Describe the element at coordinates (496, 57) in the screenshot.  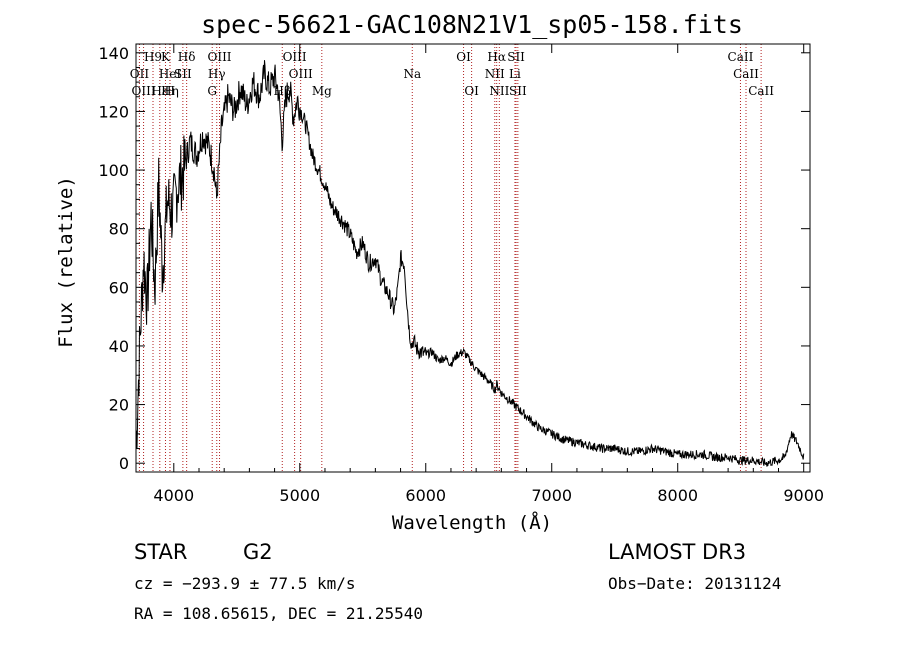
I see `line-label-20: Hα` at that location.